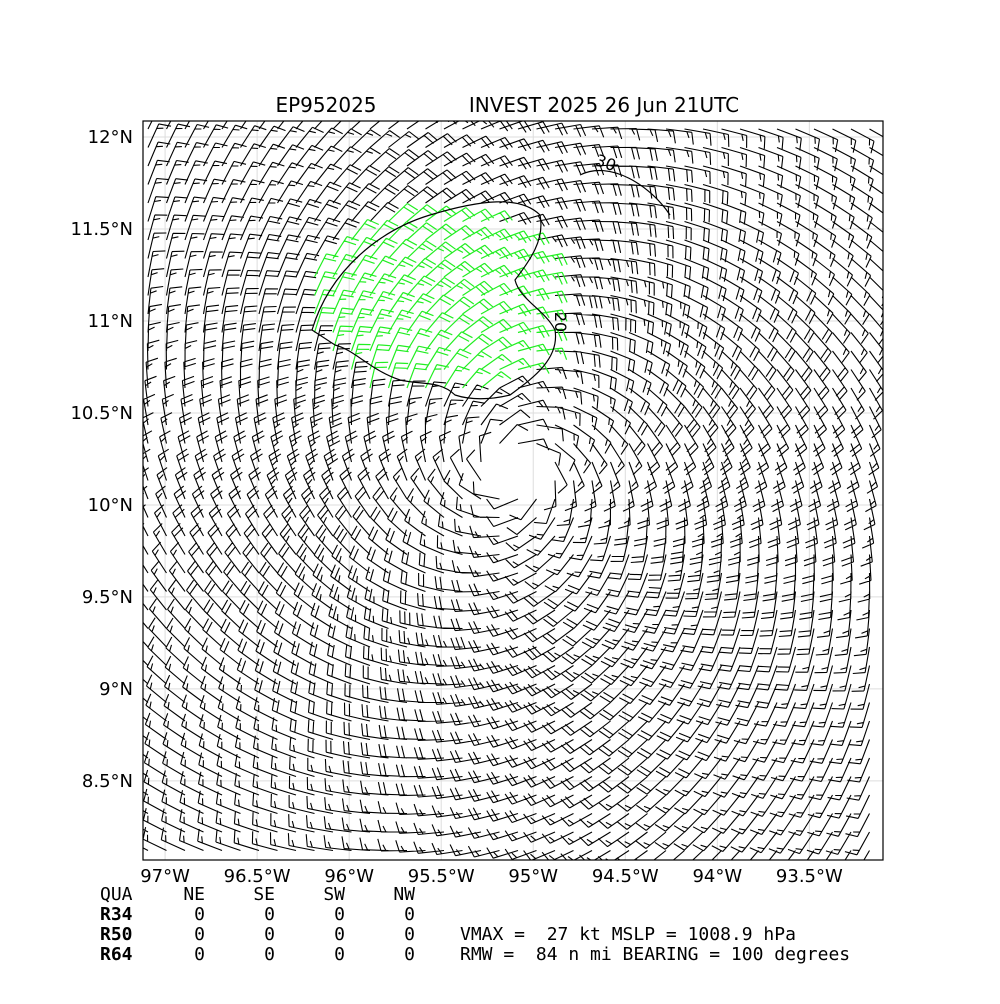  I want to click on stats-line: RMW = 84 n mi BEARING = 100 degrees, so click(655, 954).